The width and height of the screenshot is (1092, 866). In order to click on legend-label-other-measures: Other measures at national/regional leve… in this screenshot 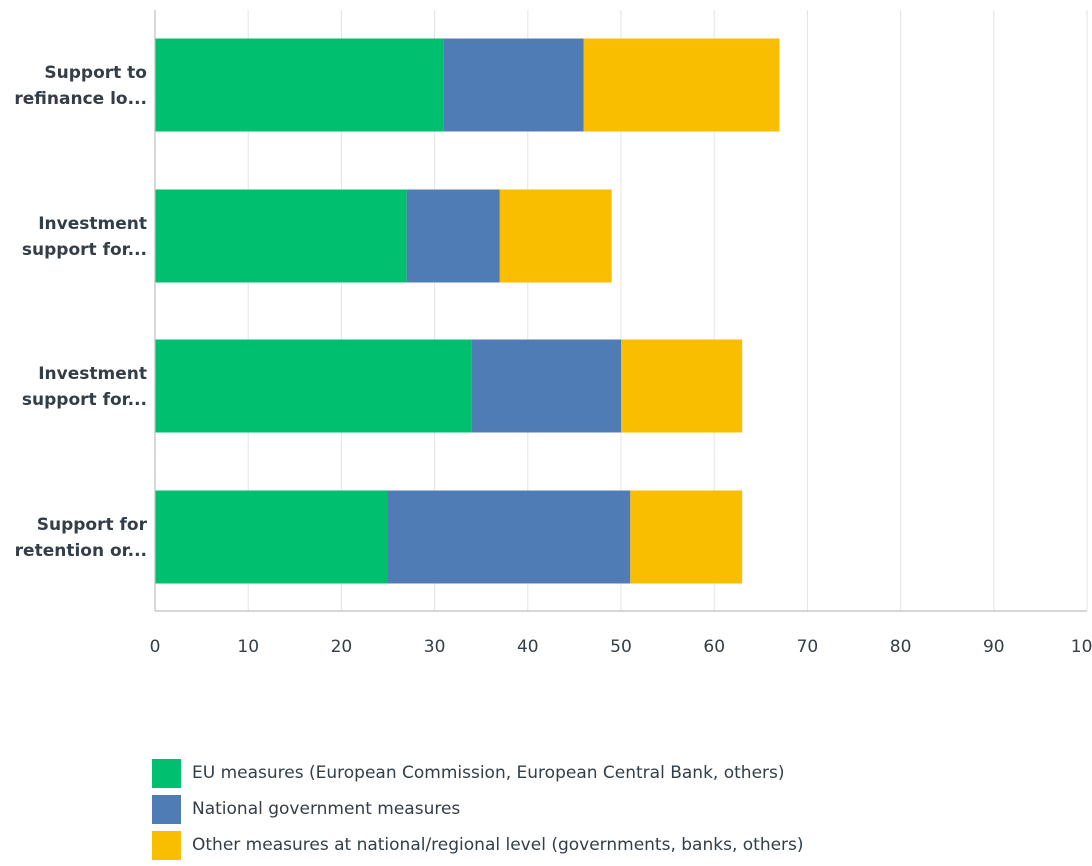, I will do `click(498, 845)`.